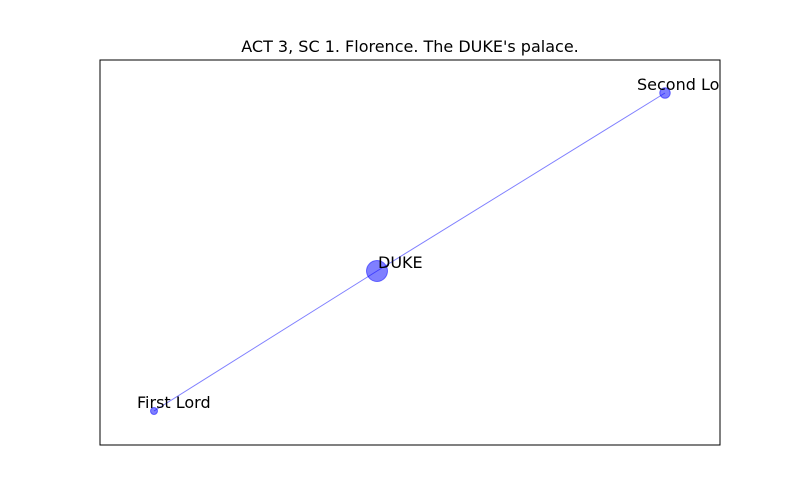 This screenshot has width=800, height=500. I want to click on node-label-duke: DUKE, so click(400, 262).